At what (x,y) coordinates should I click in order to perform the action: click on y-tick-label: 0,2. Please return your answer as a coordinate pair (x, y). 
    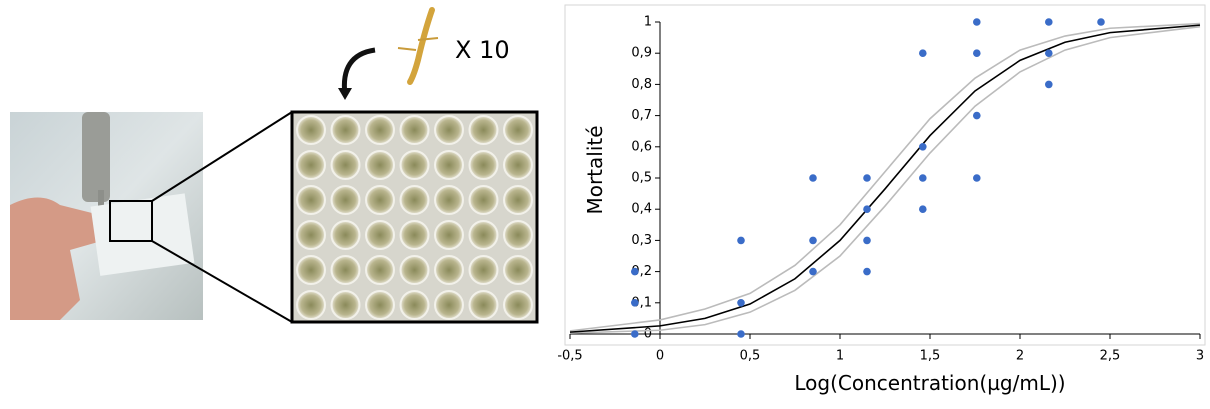
    Looking at the image, I should click on (641, 271).